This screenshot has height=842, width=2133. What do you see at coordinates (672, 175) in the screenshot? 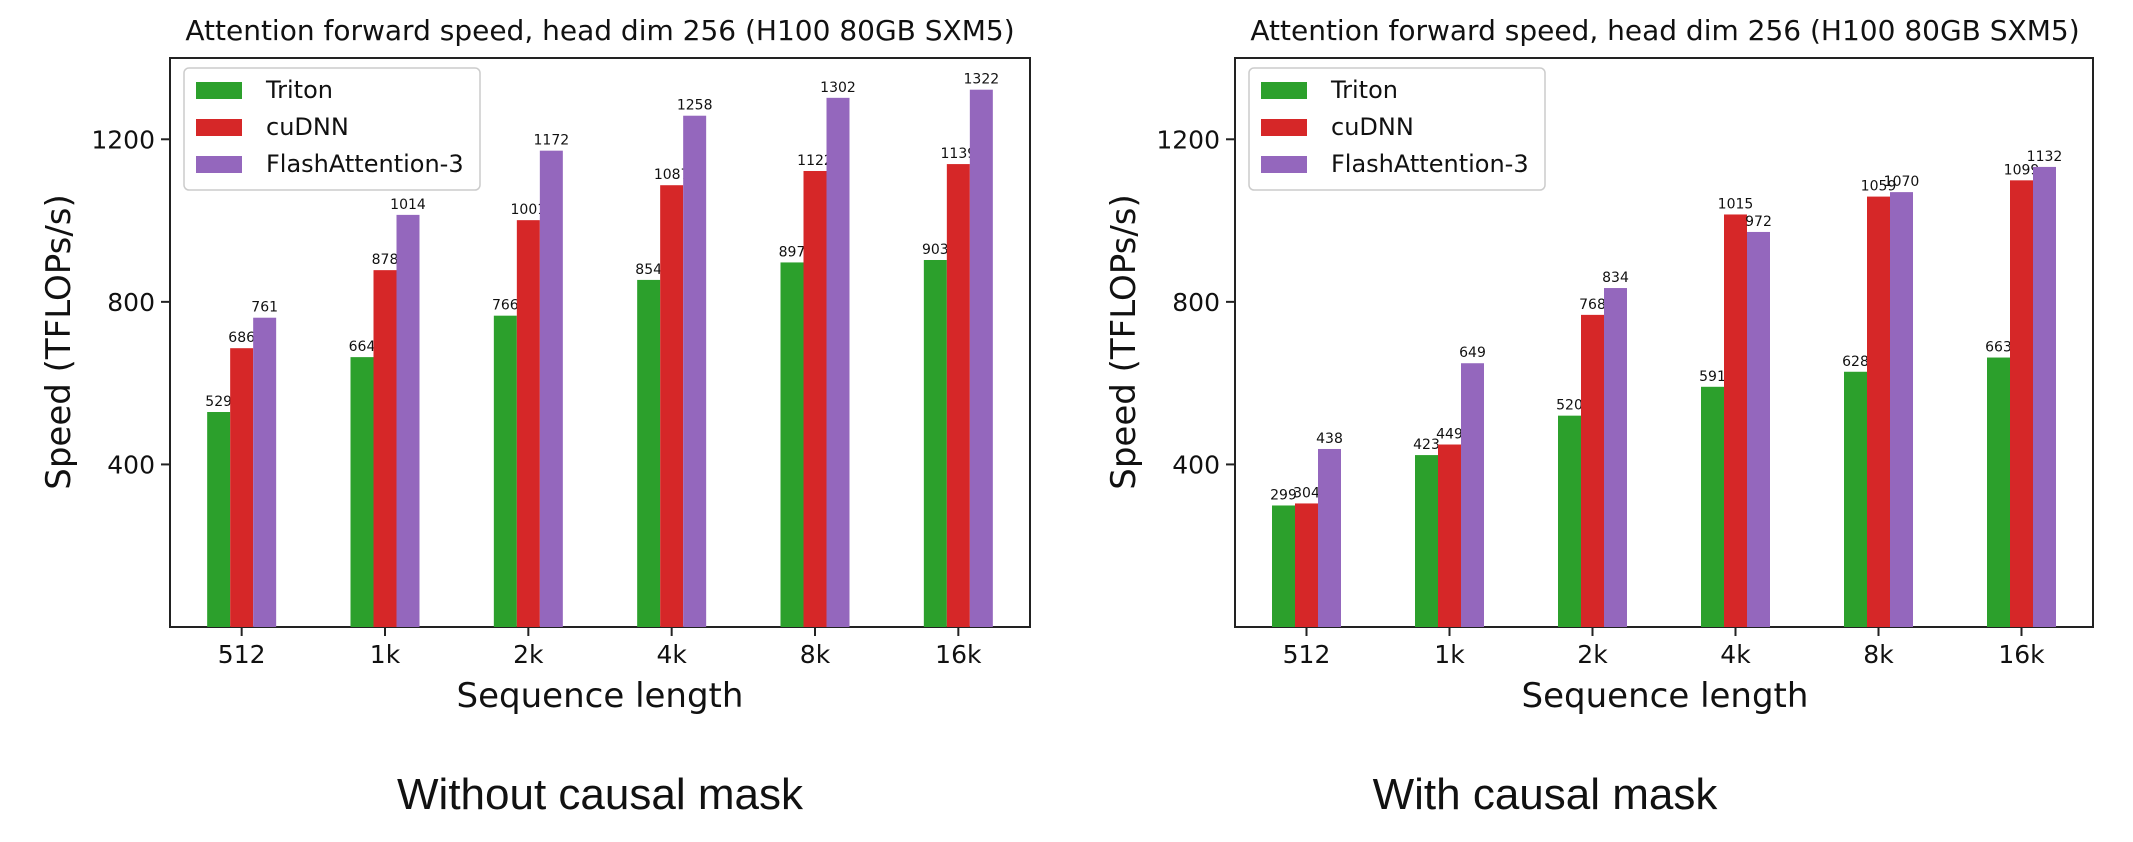
I see `data-label: 1087` at bounding box center [672, 175].